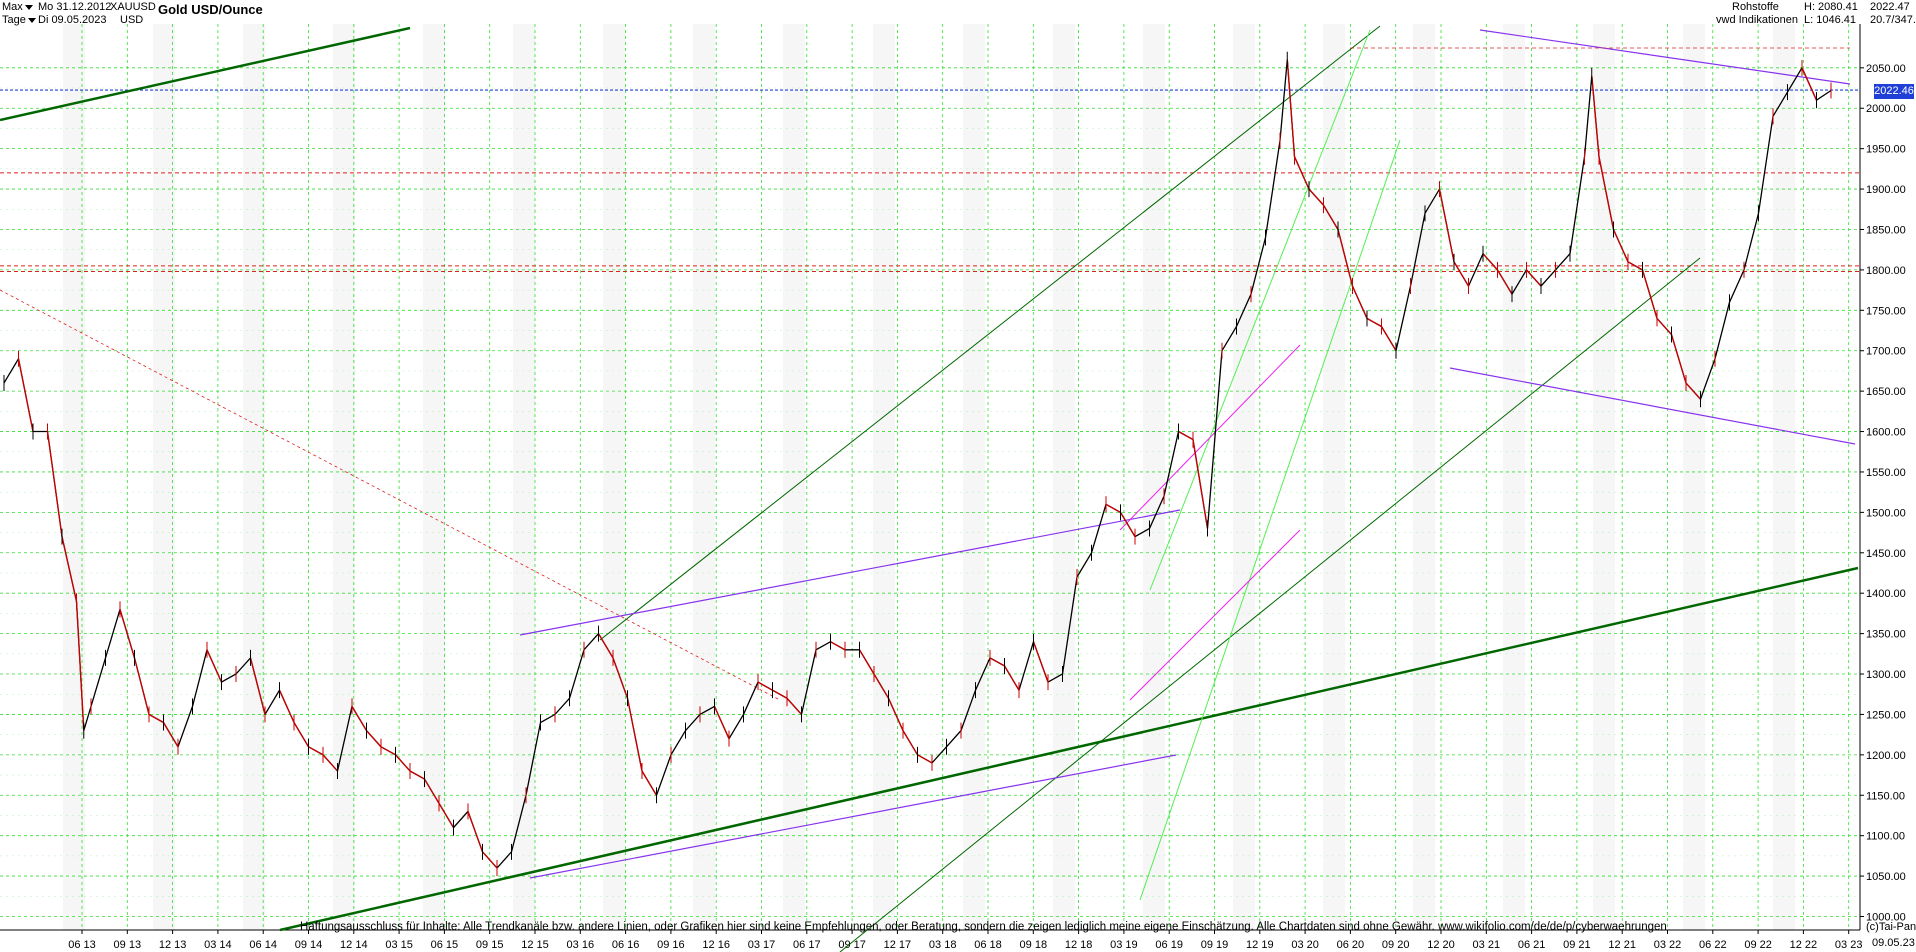 The image size is (1916, 952). Describe the element at coordinates (1886, 190) in the screenshot. I see `y-tick-label: 1900.00` at that location.